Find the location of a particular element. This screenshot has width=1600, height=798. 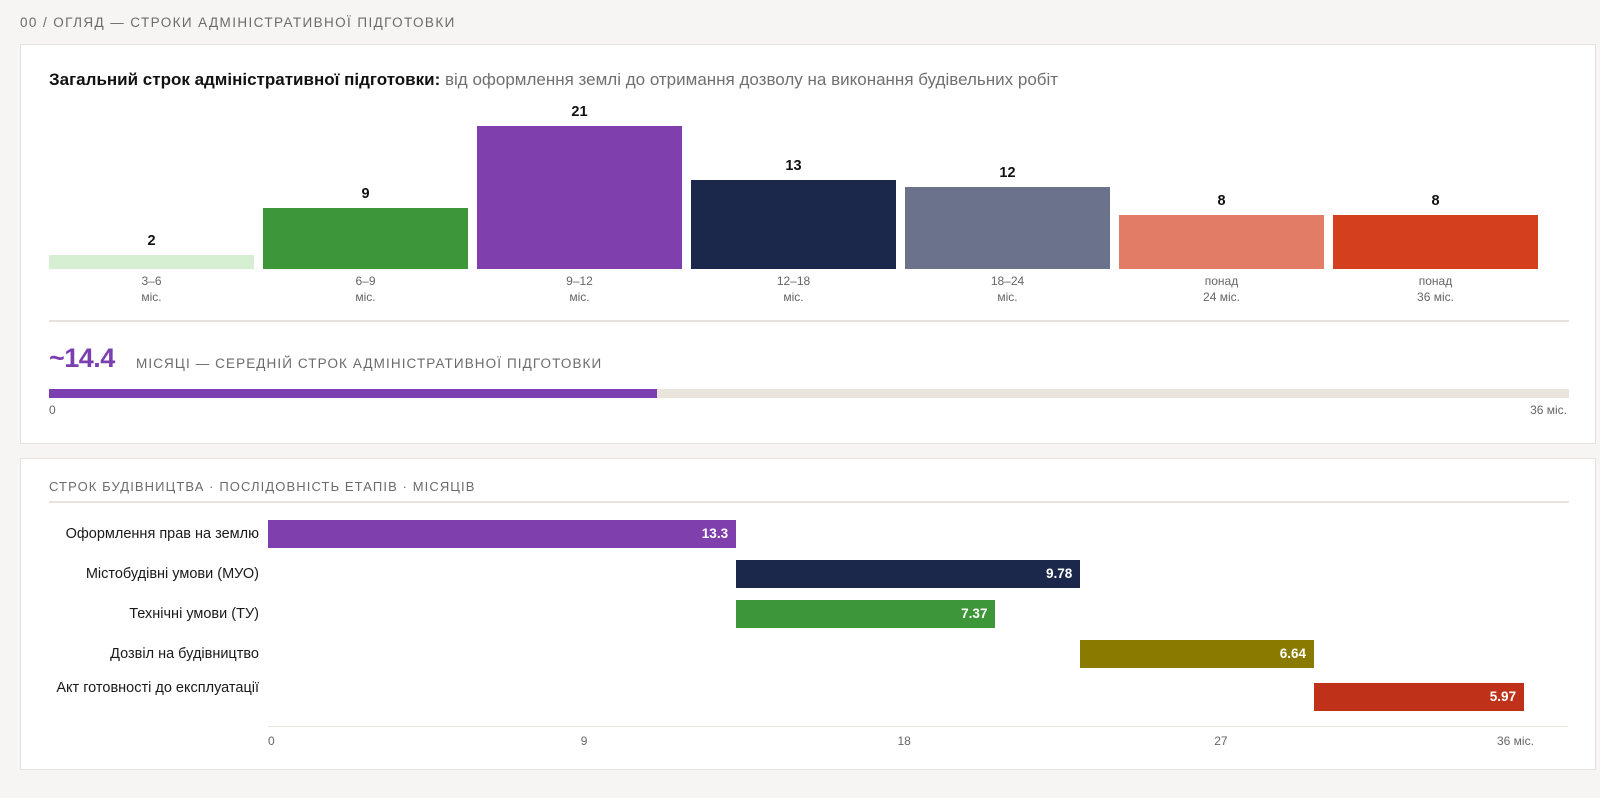

gantt-task-value: 9.78 is located at coordinates (1059, 573).